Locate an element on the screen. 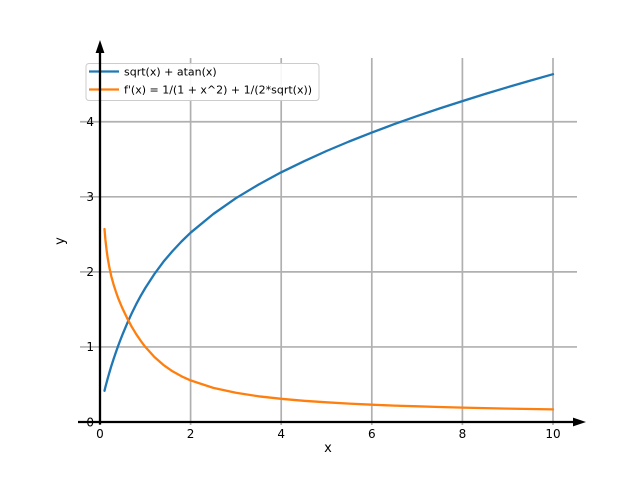  x-tick-label: 4 is located at coordinates (281, 434).